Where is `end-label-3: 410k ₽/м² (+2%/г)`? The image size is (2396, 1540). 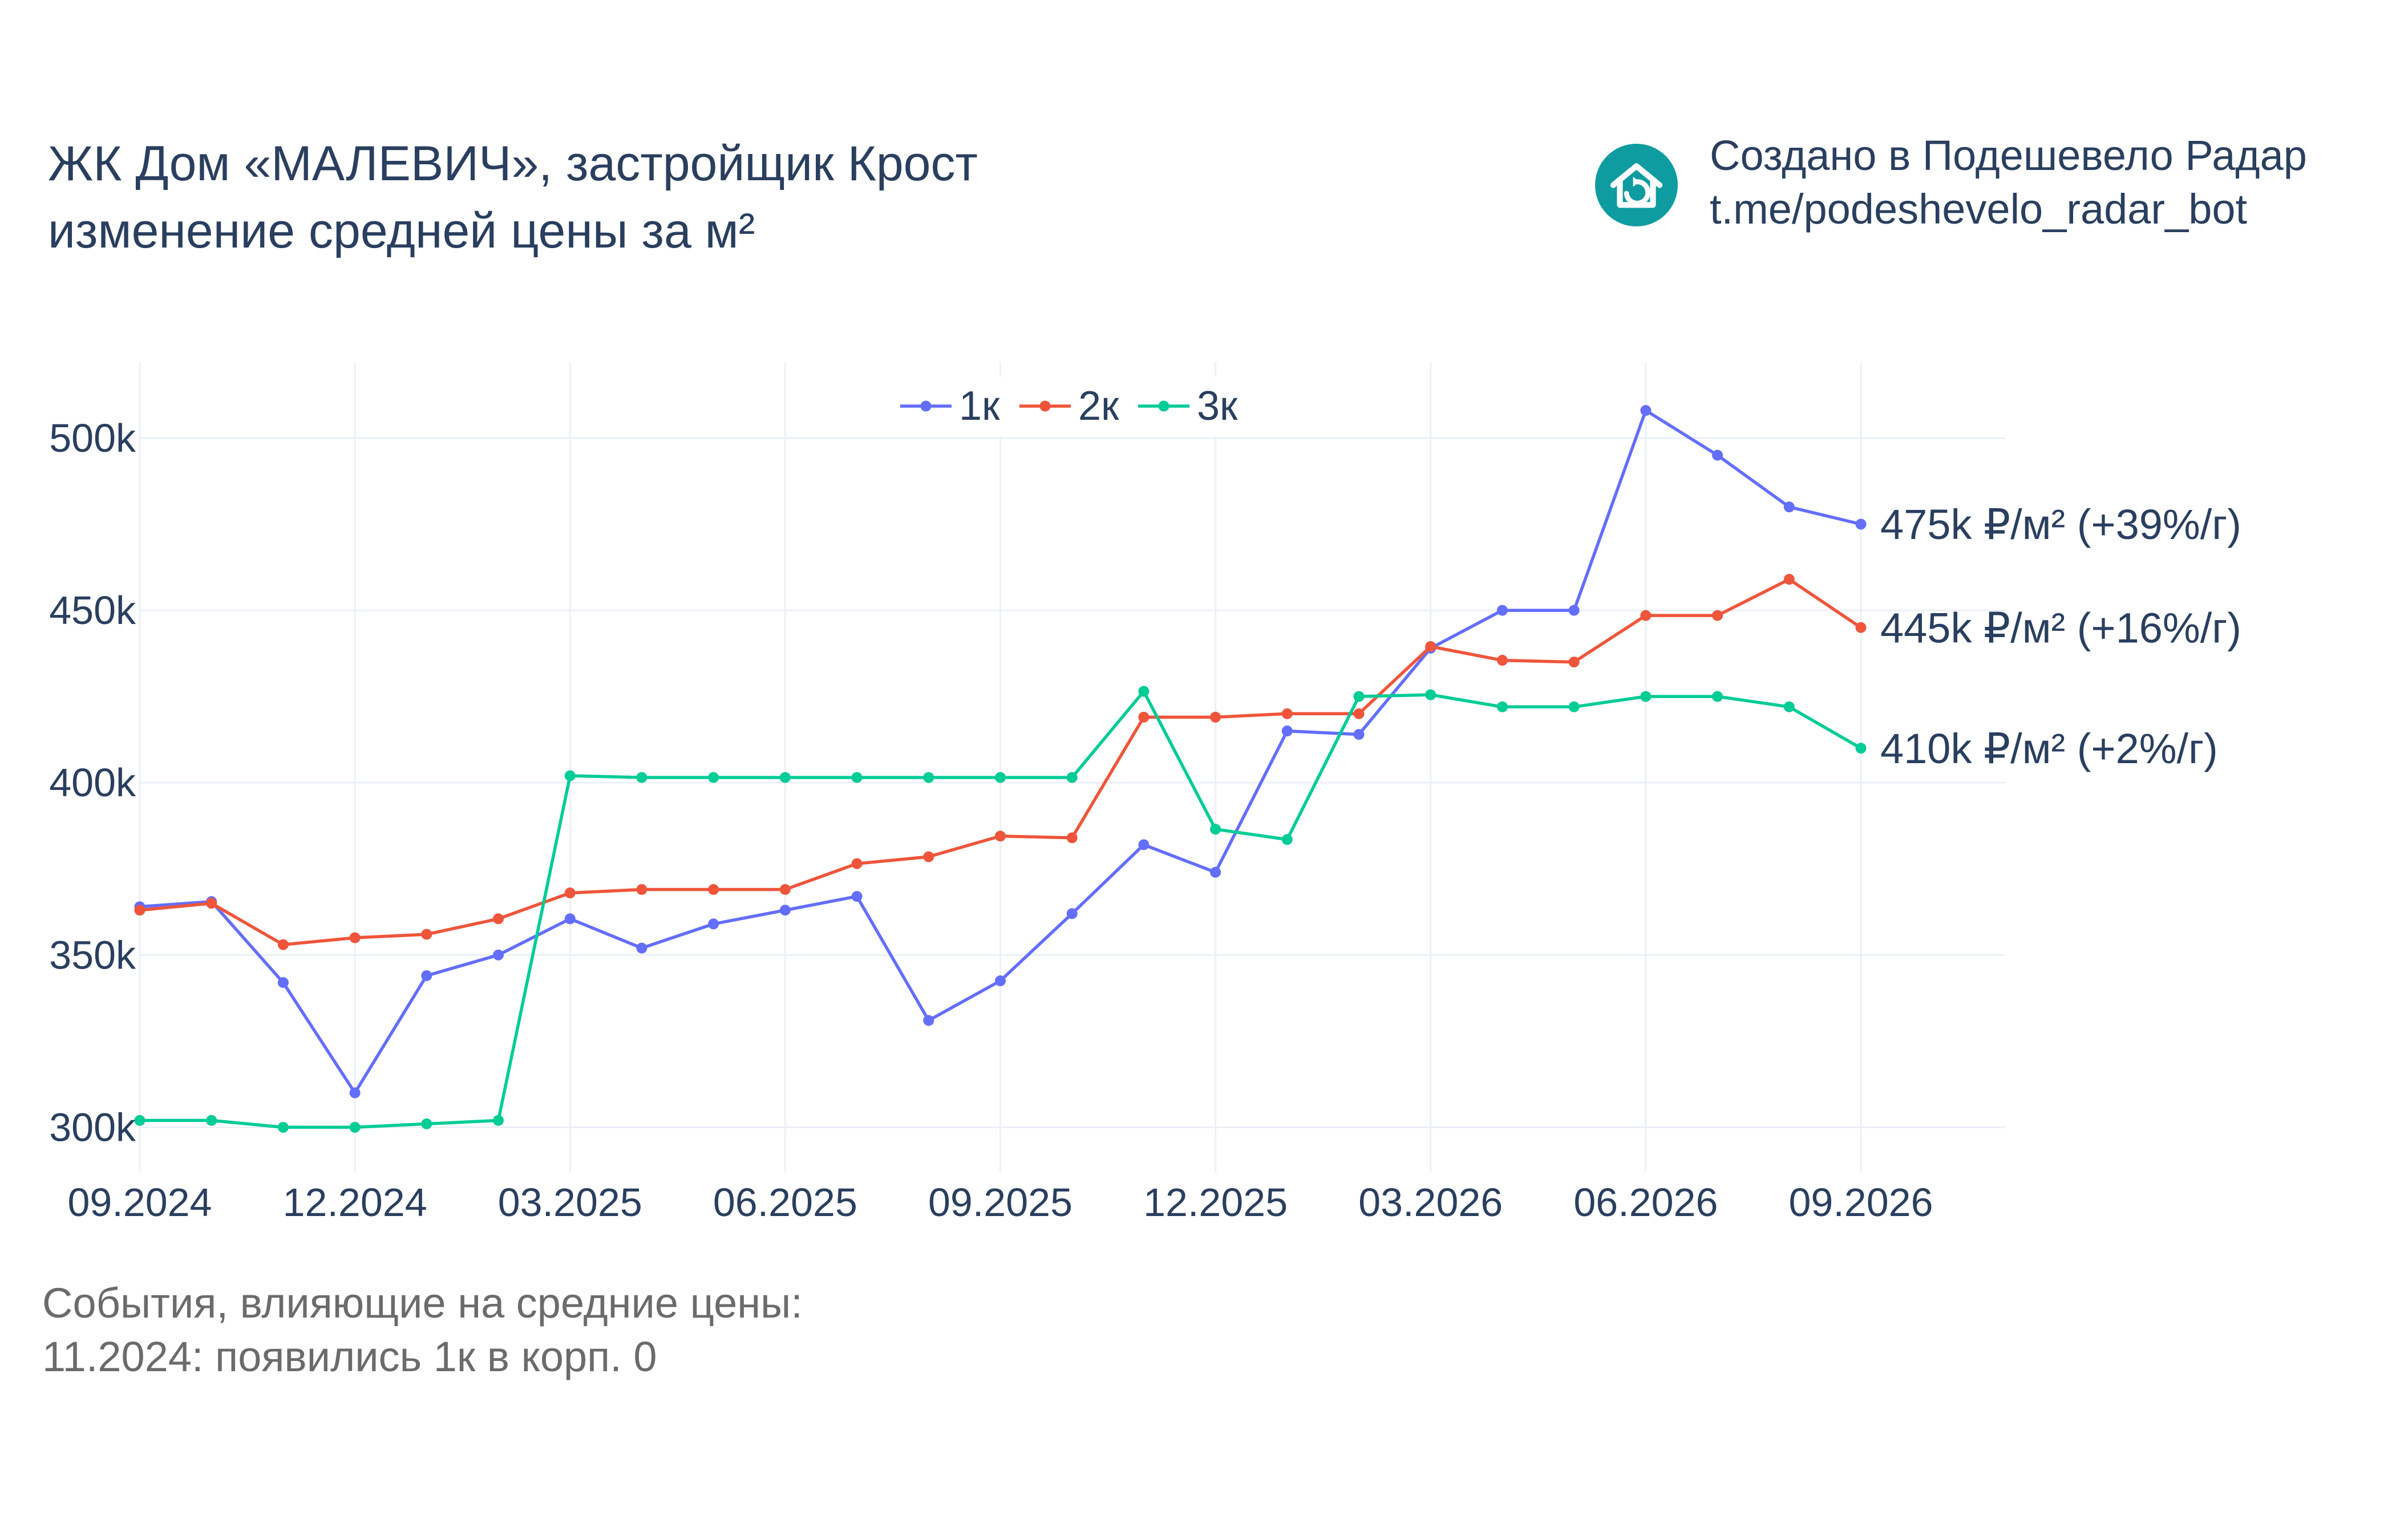
end-label-3: 410k ₽/м² (+2%/г) is located at coordinates (2049, 748).